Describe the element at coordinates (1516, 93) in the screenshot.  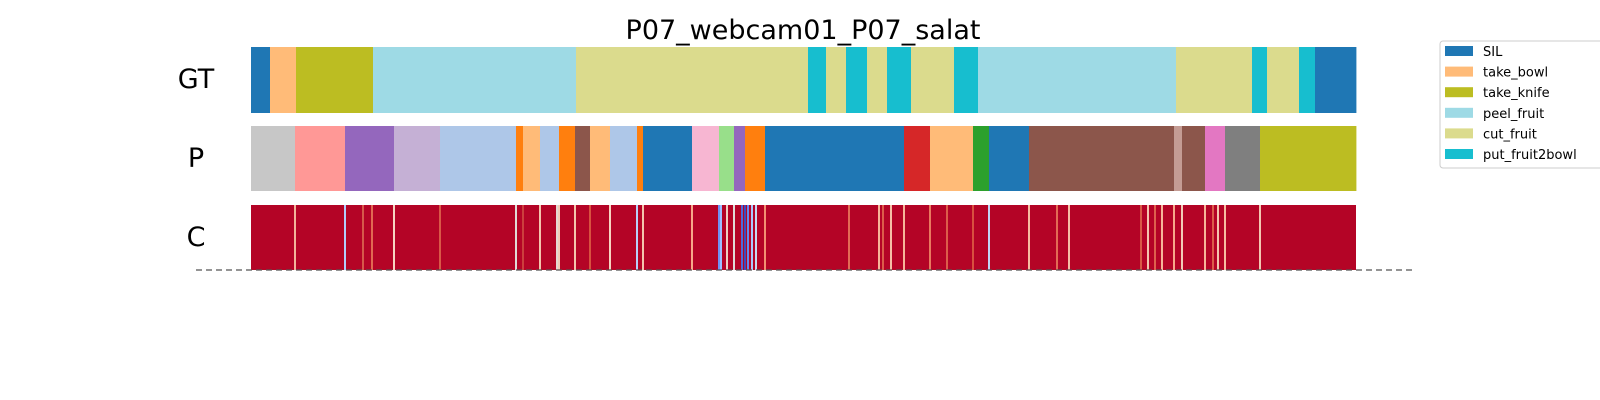
I see `legend-label-2: take_knife` at that location.